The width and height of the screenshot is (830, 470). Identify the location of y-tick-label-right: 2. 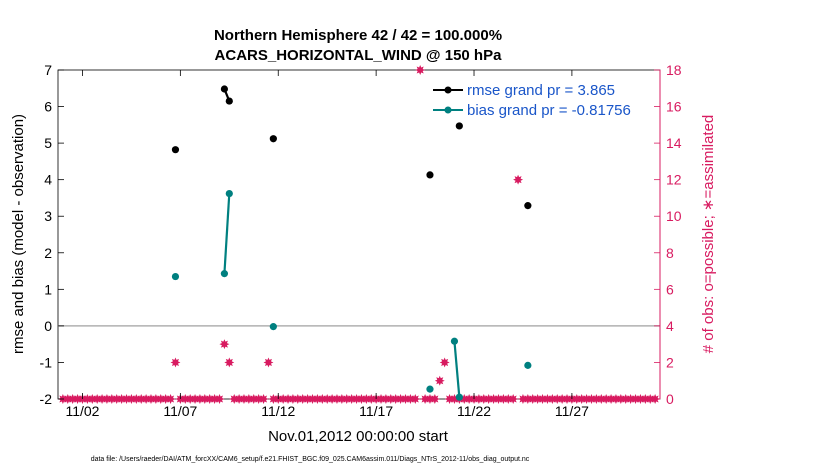
(670, 362).